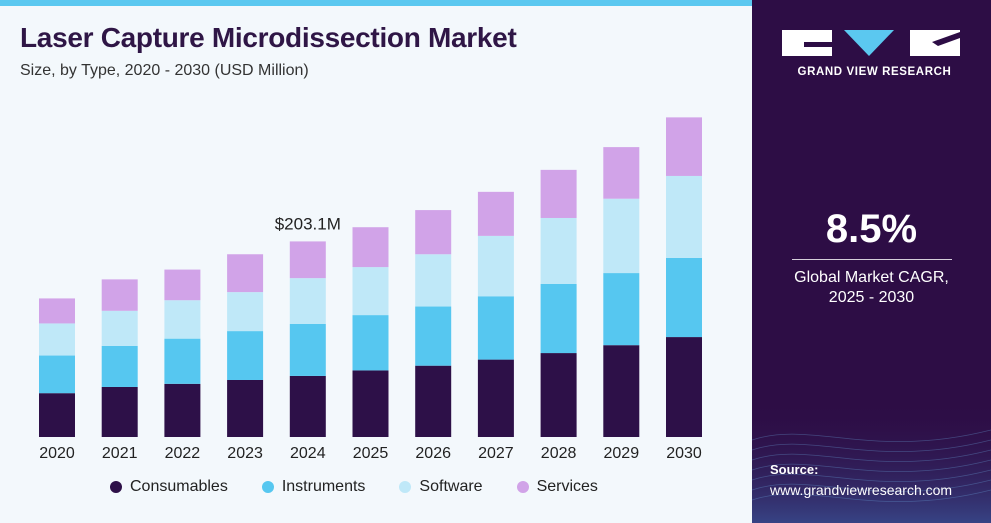  I want to click on legend-label-services: Services, so click(567, 486).